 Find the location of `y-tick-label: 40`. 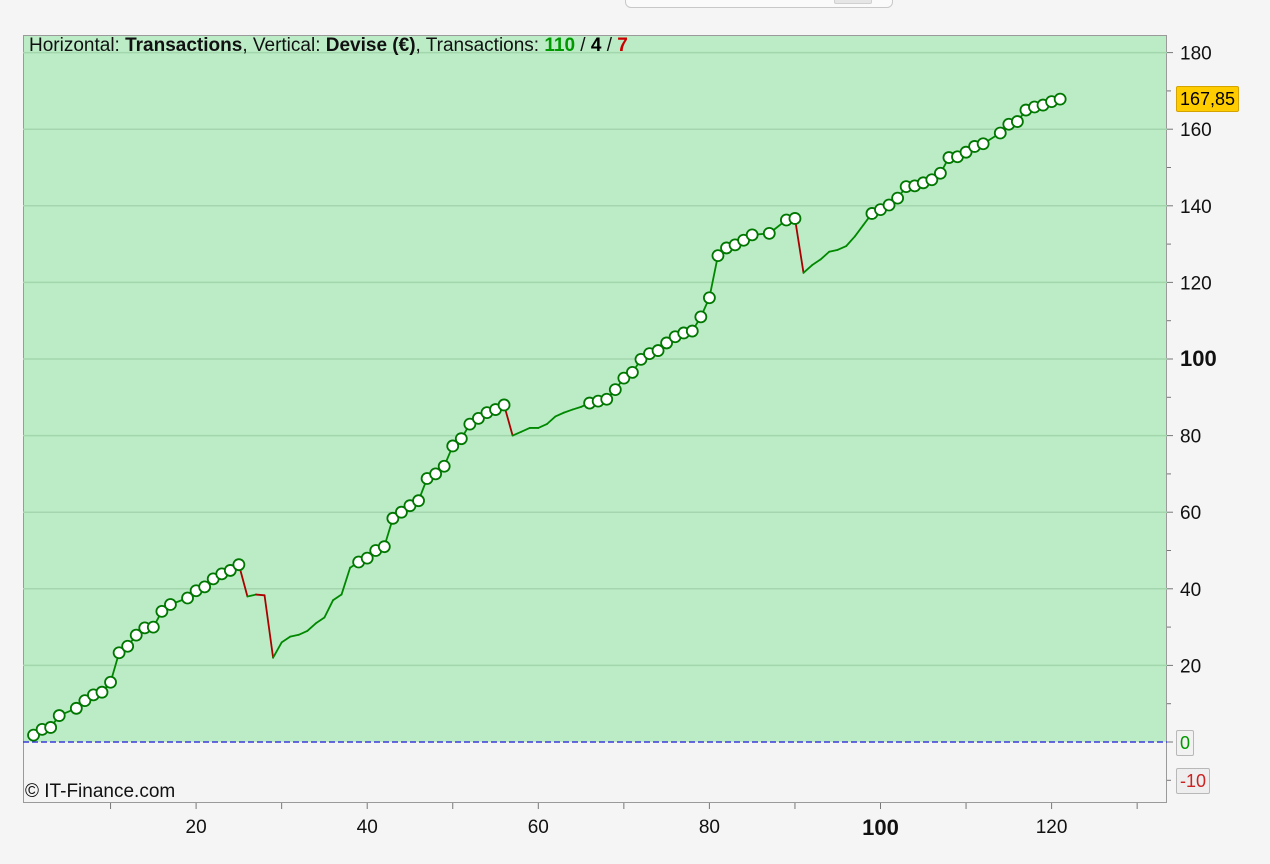

y-tick-label: 40 is located at coordinates (1190, 590).